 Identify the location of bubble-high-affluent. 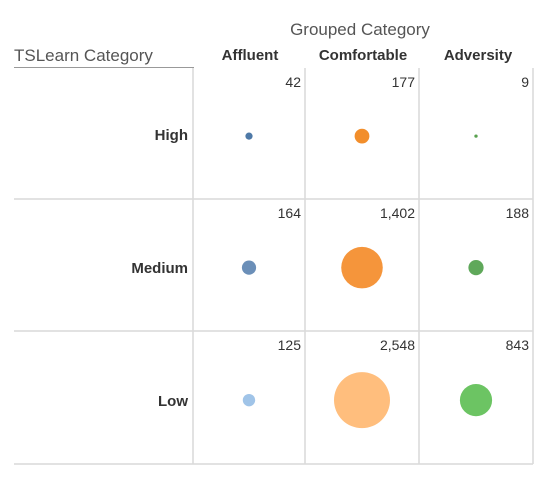
(249, 136).